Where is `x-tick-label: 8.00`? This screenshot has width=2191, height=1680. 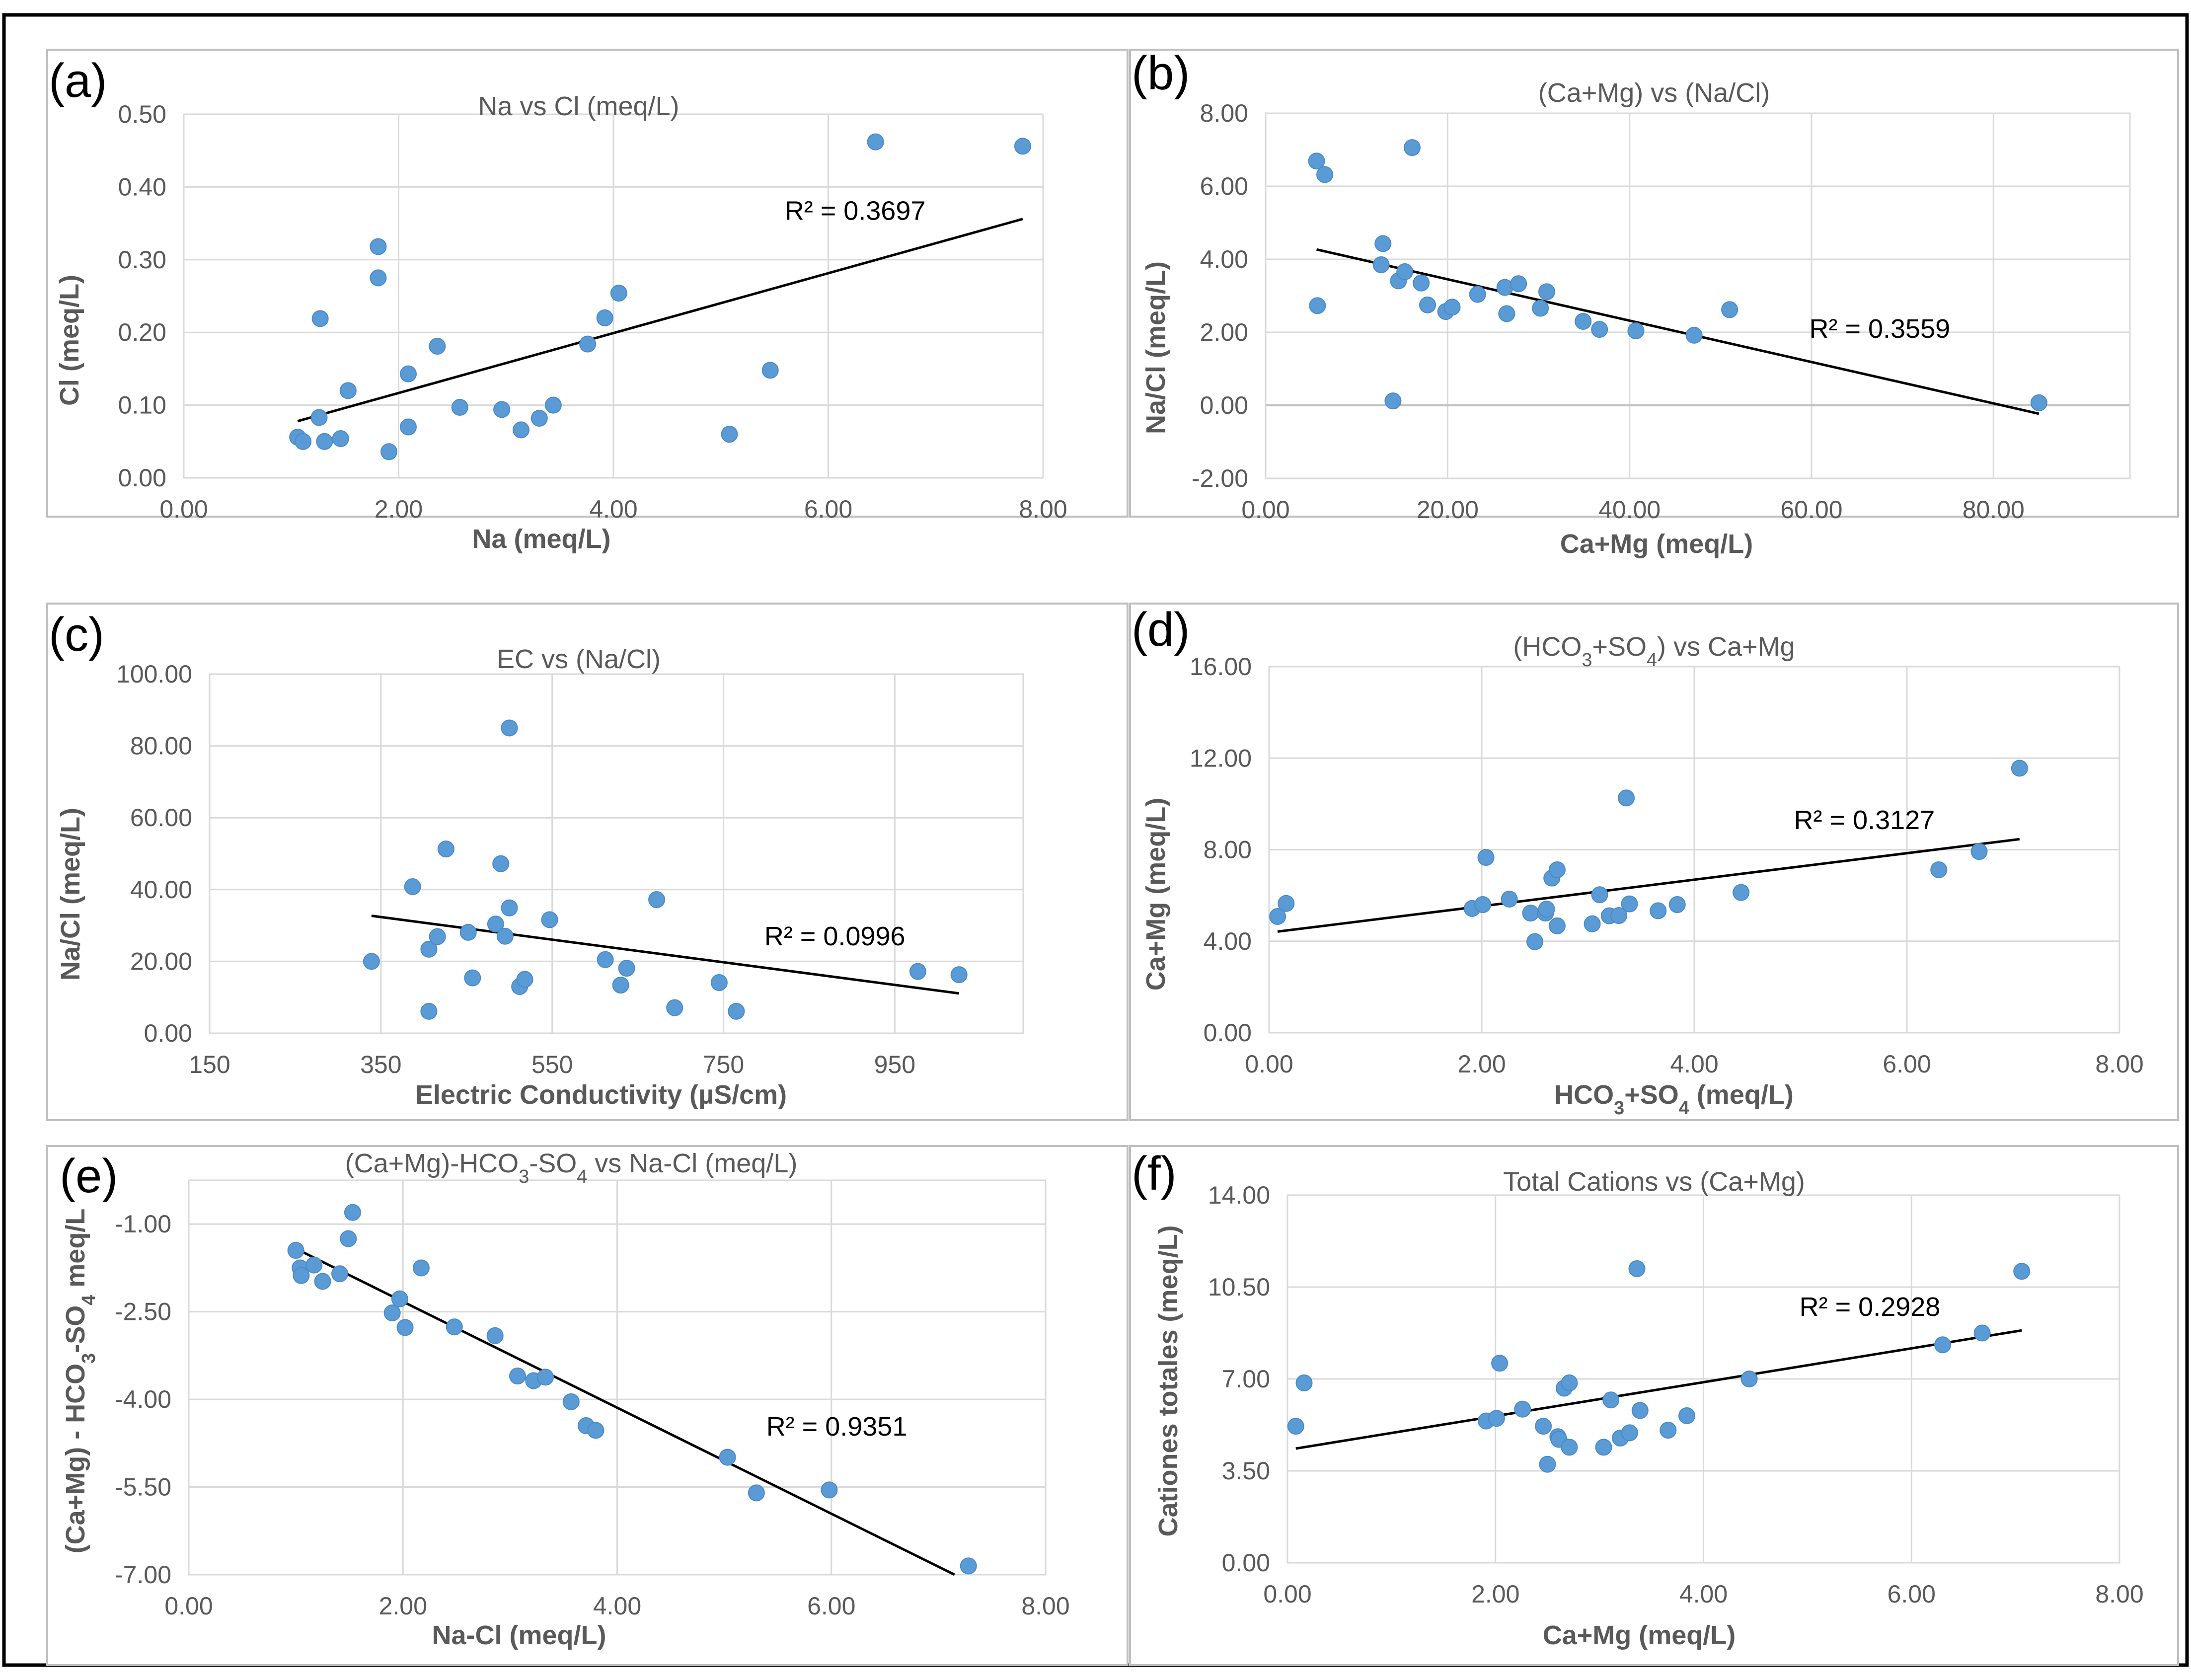 x-tick-label: 8.00 is located at coordinates (1045, 1606).